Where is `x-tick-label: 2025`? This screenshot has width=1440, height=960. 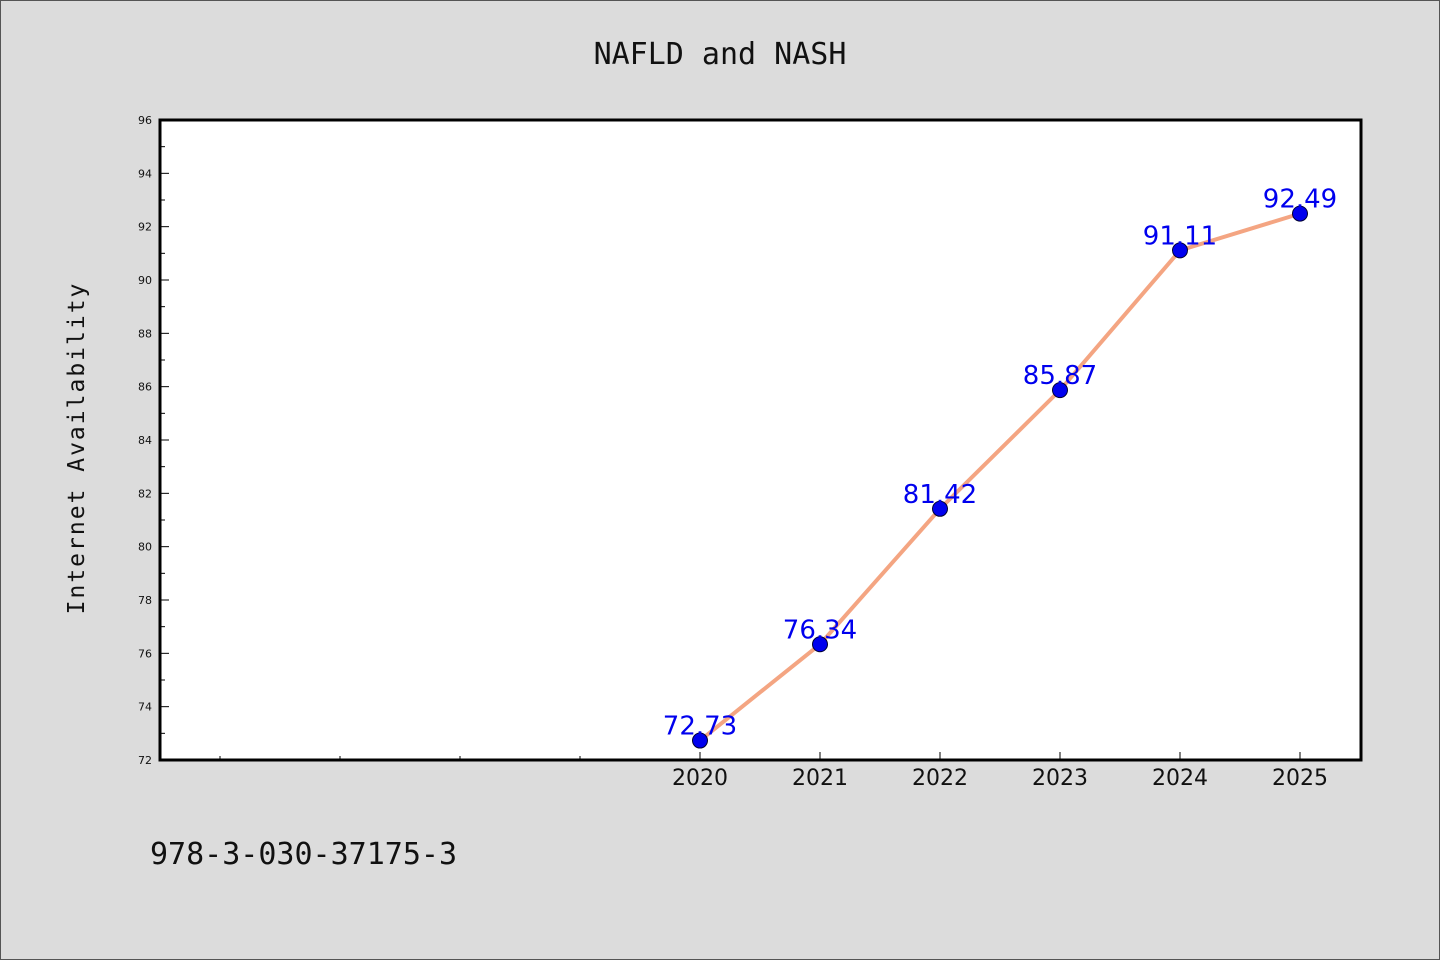 x-tick-label: 2025 is located at coordinates (1300, 778).